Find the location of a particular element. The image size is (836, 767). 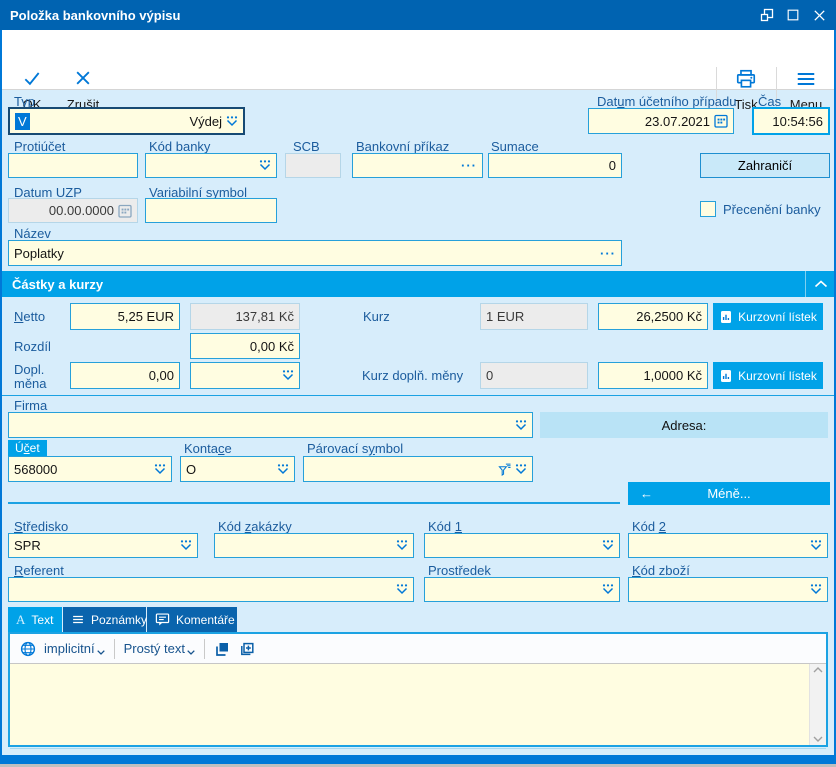

zahranici-label: Zahraničí is located at coordinates (765, 165).